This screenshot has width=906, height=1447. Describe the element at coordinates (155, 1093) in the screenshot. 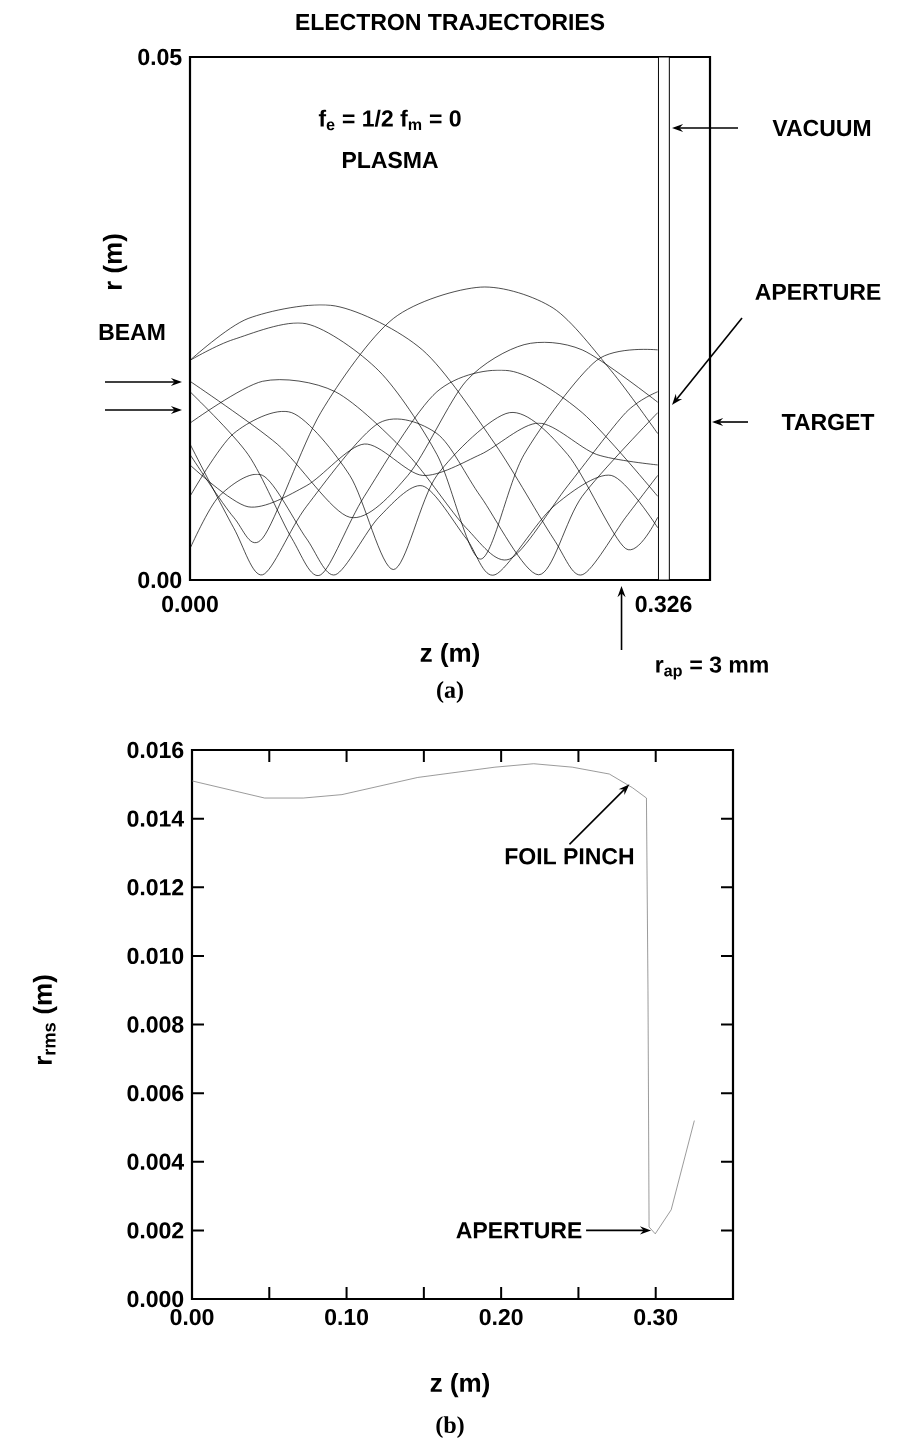

I see `y-tick-label: 0.006` at that location.